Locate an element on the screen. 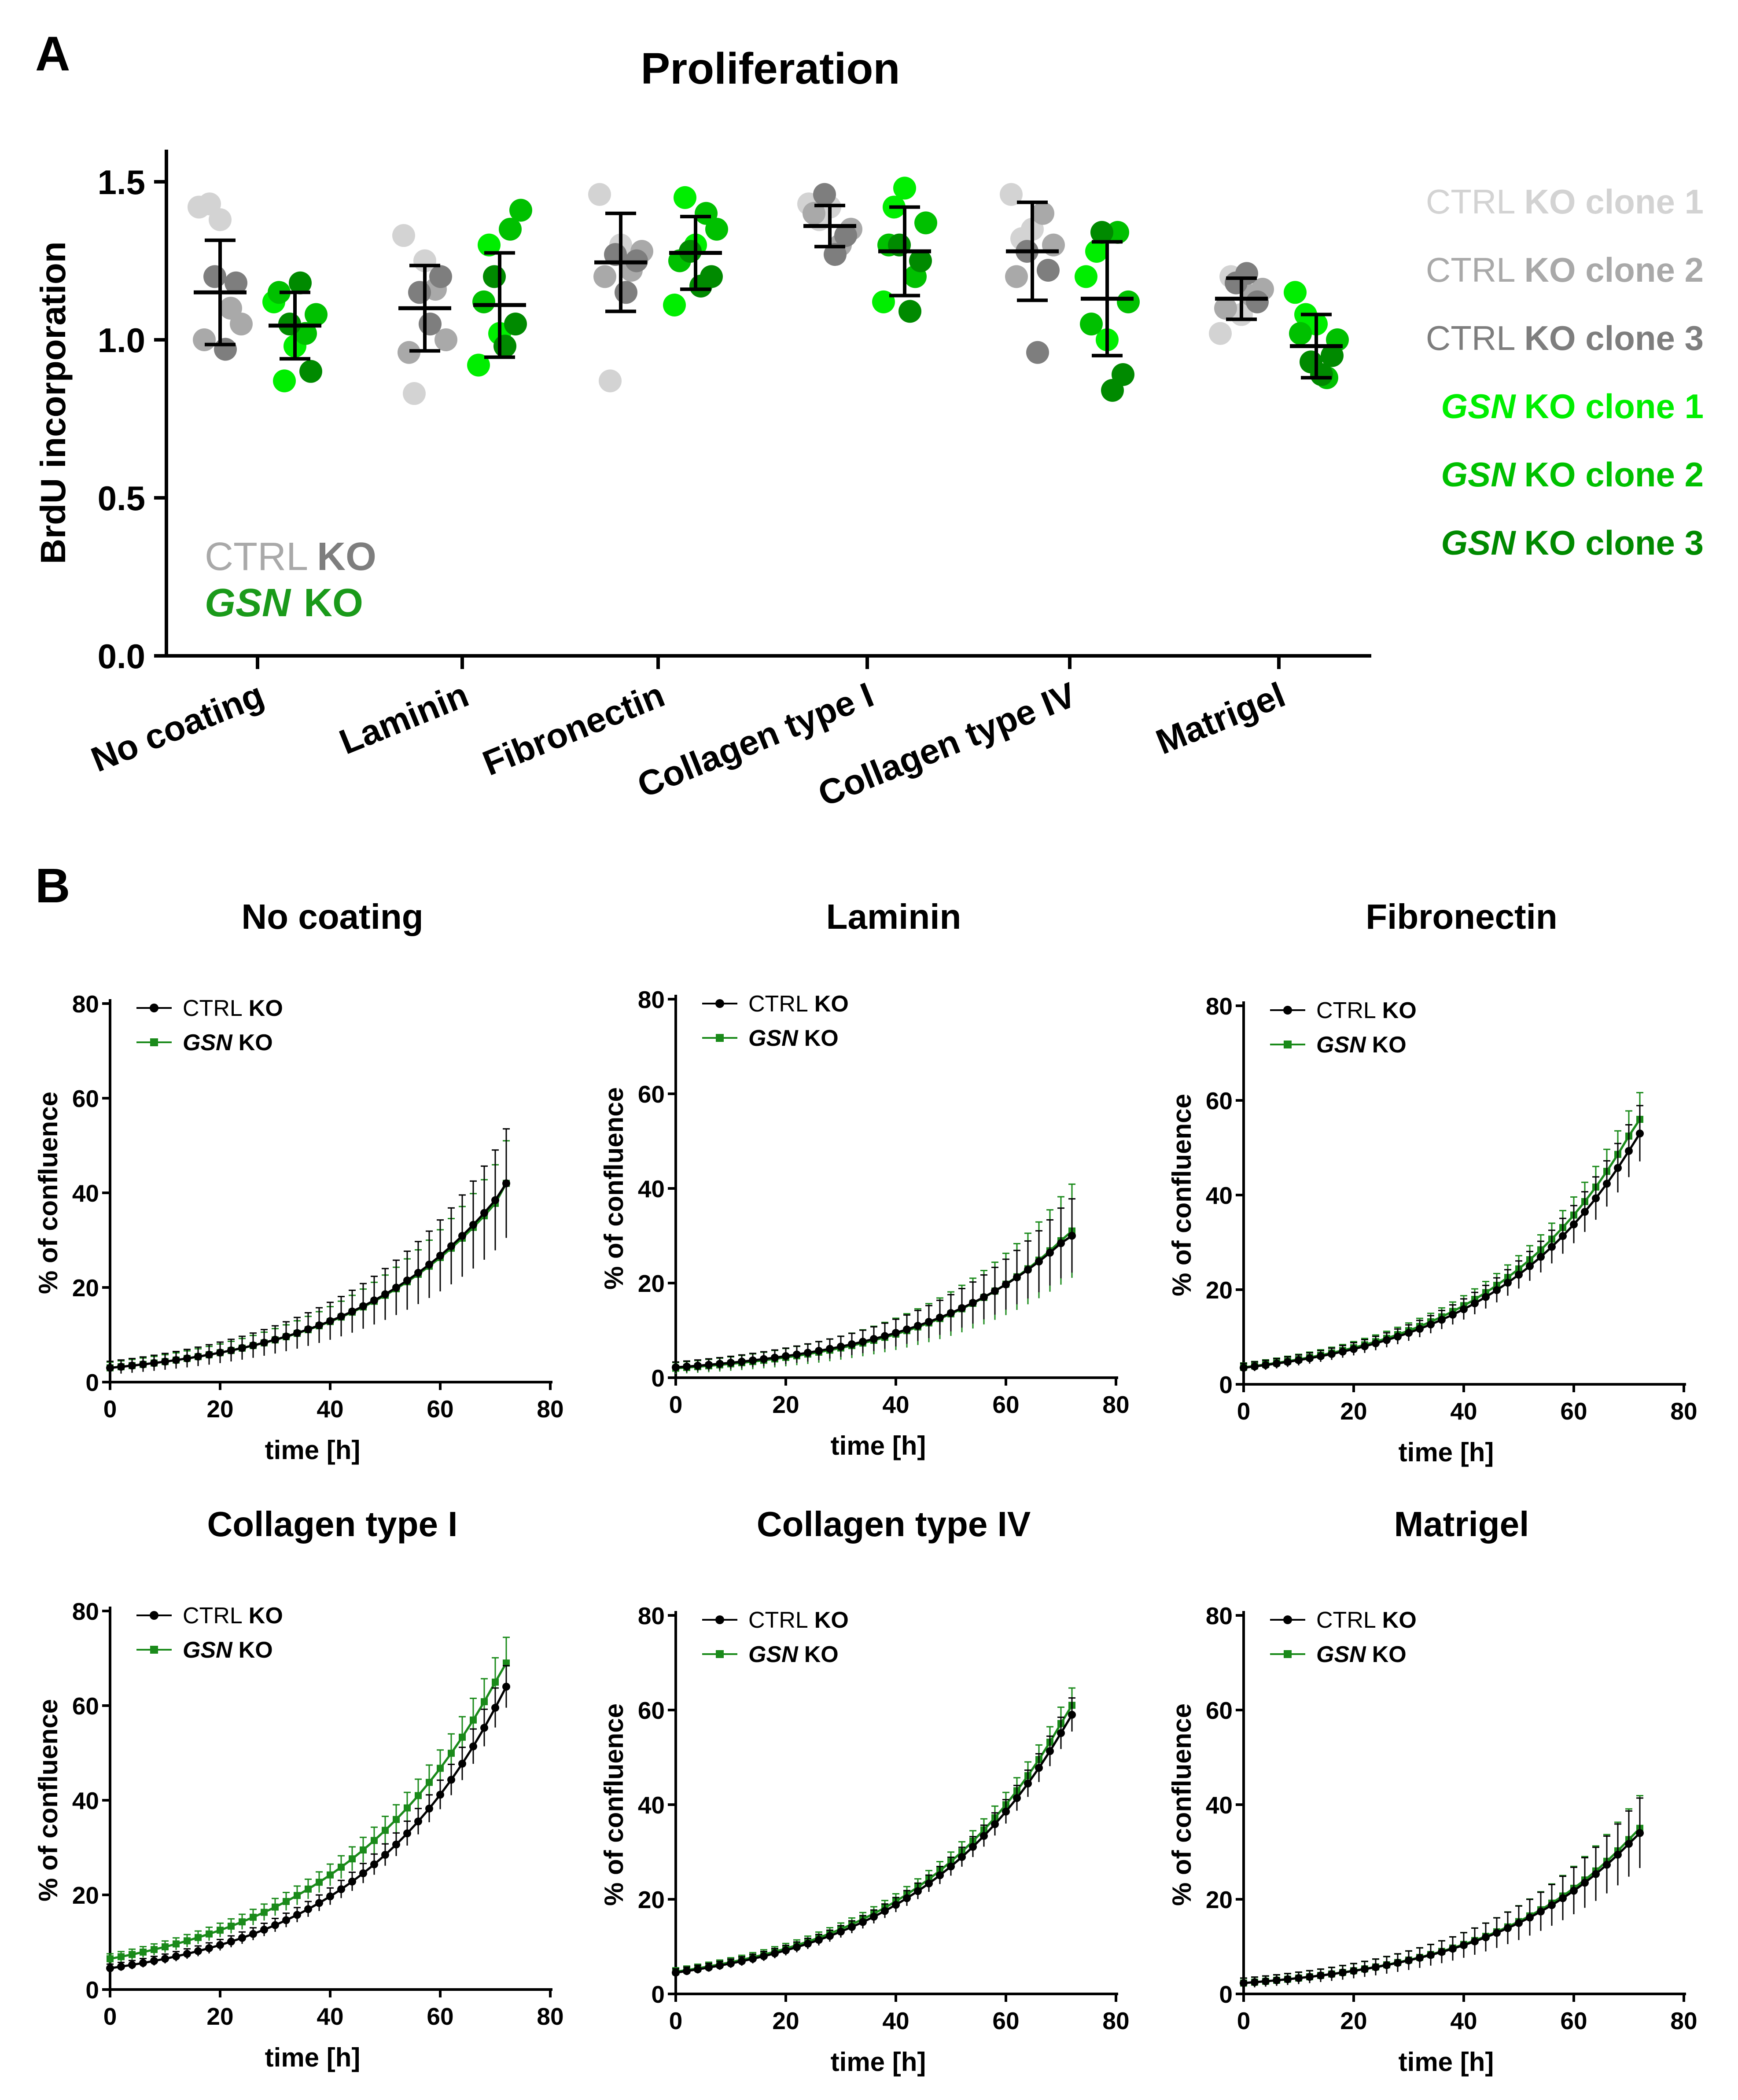 The width and height of the screenshot is (1738, 2100). inline-legend-ctrl: CTRL KO is located at coordinates (290, 557).